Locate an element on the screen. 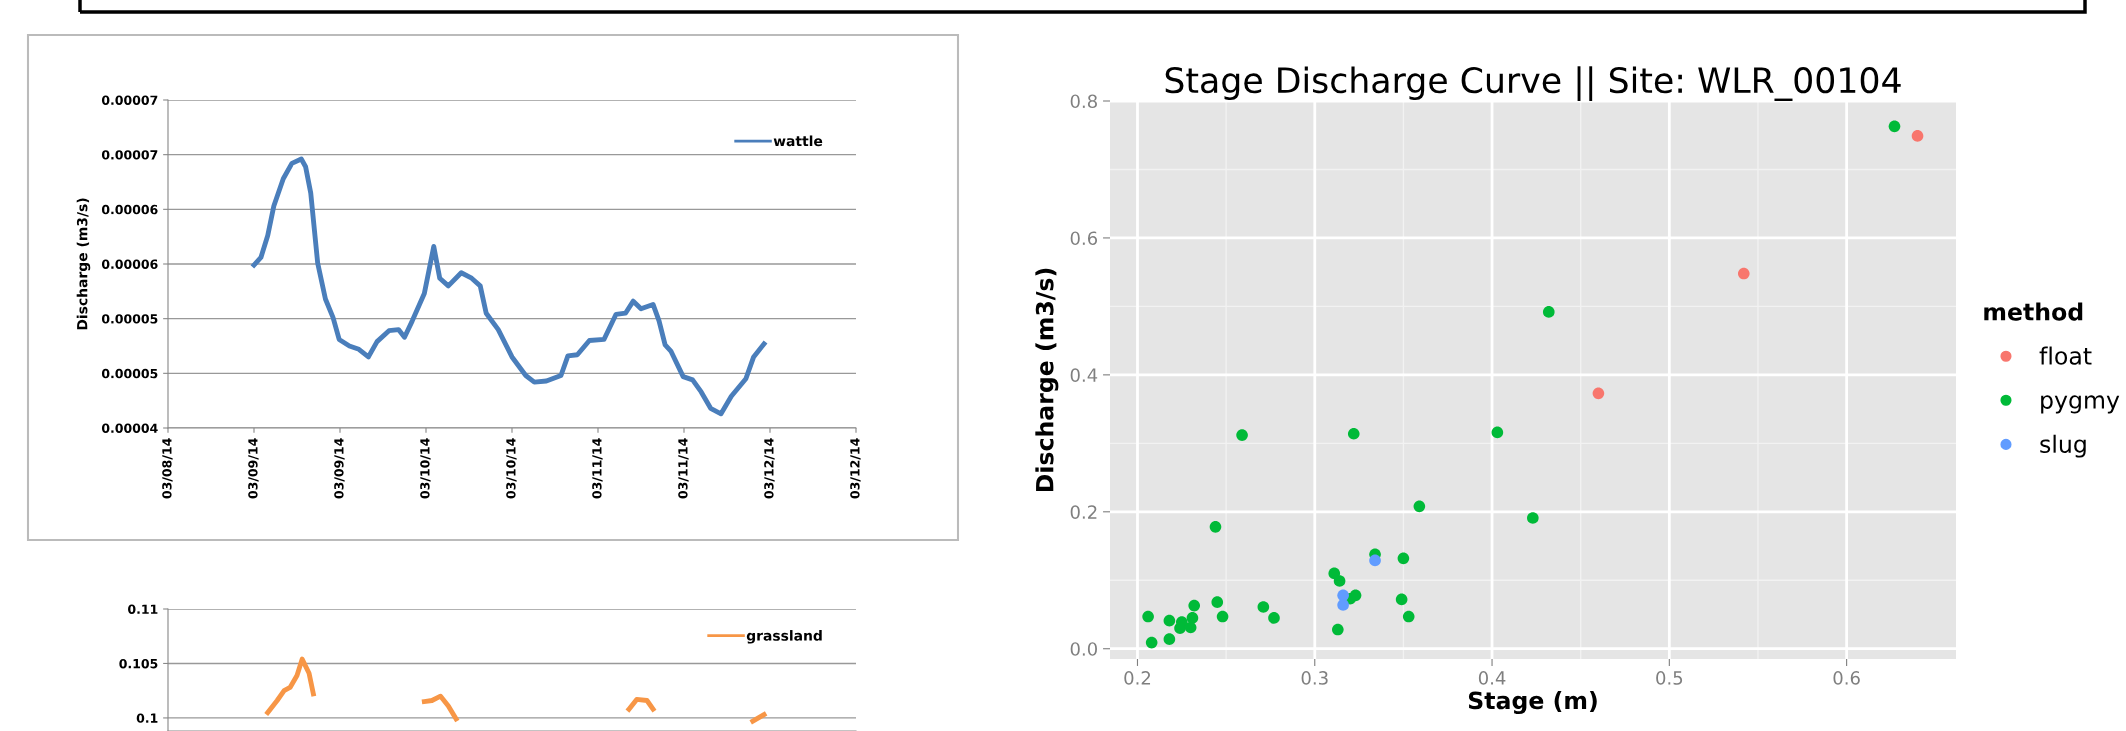  y-tick-label: 0.8 is located at coordinates (1083, 101).